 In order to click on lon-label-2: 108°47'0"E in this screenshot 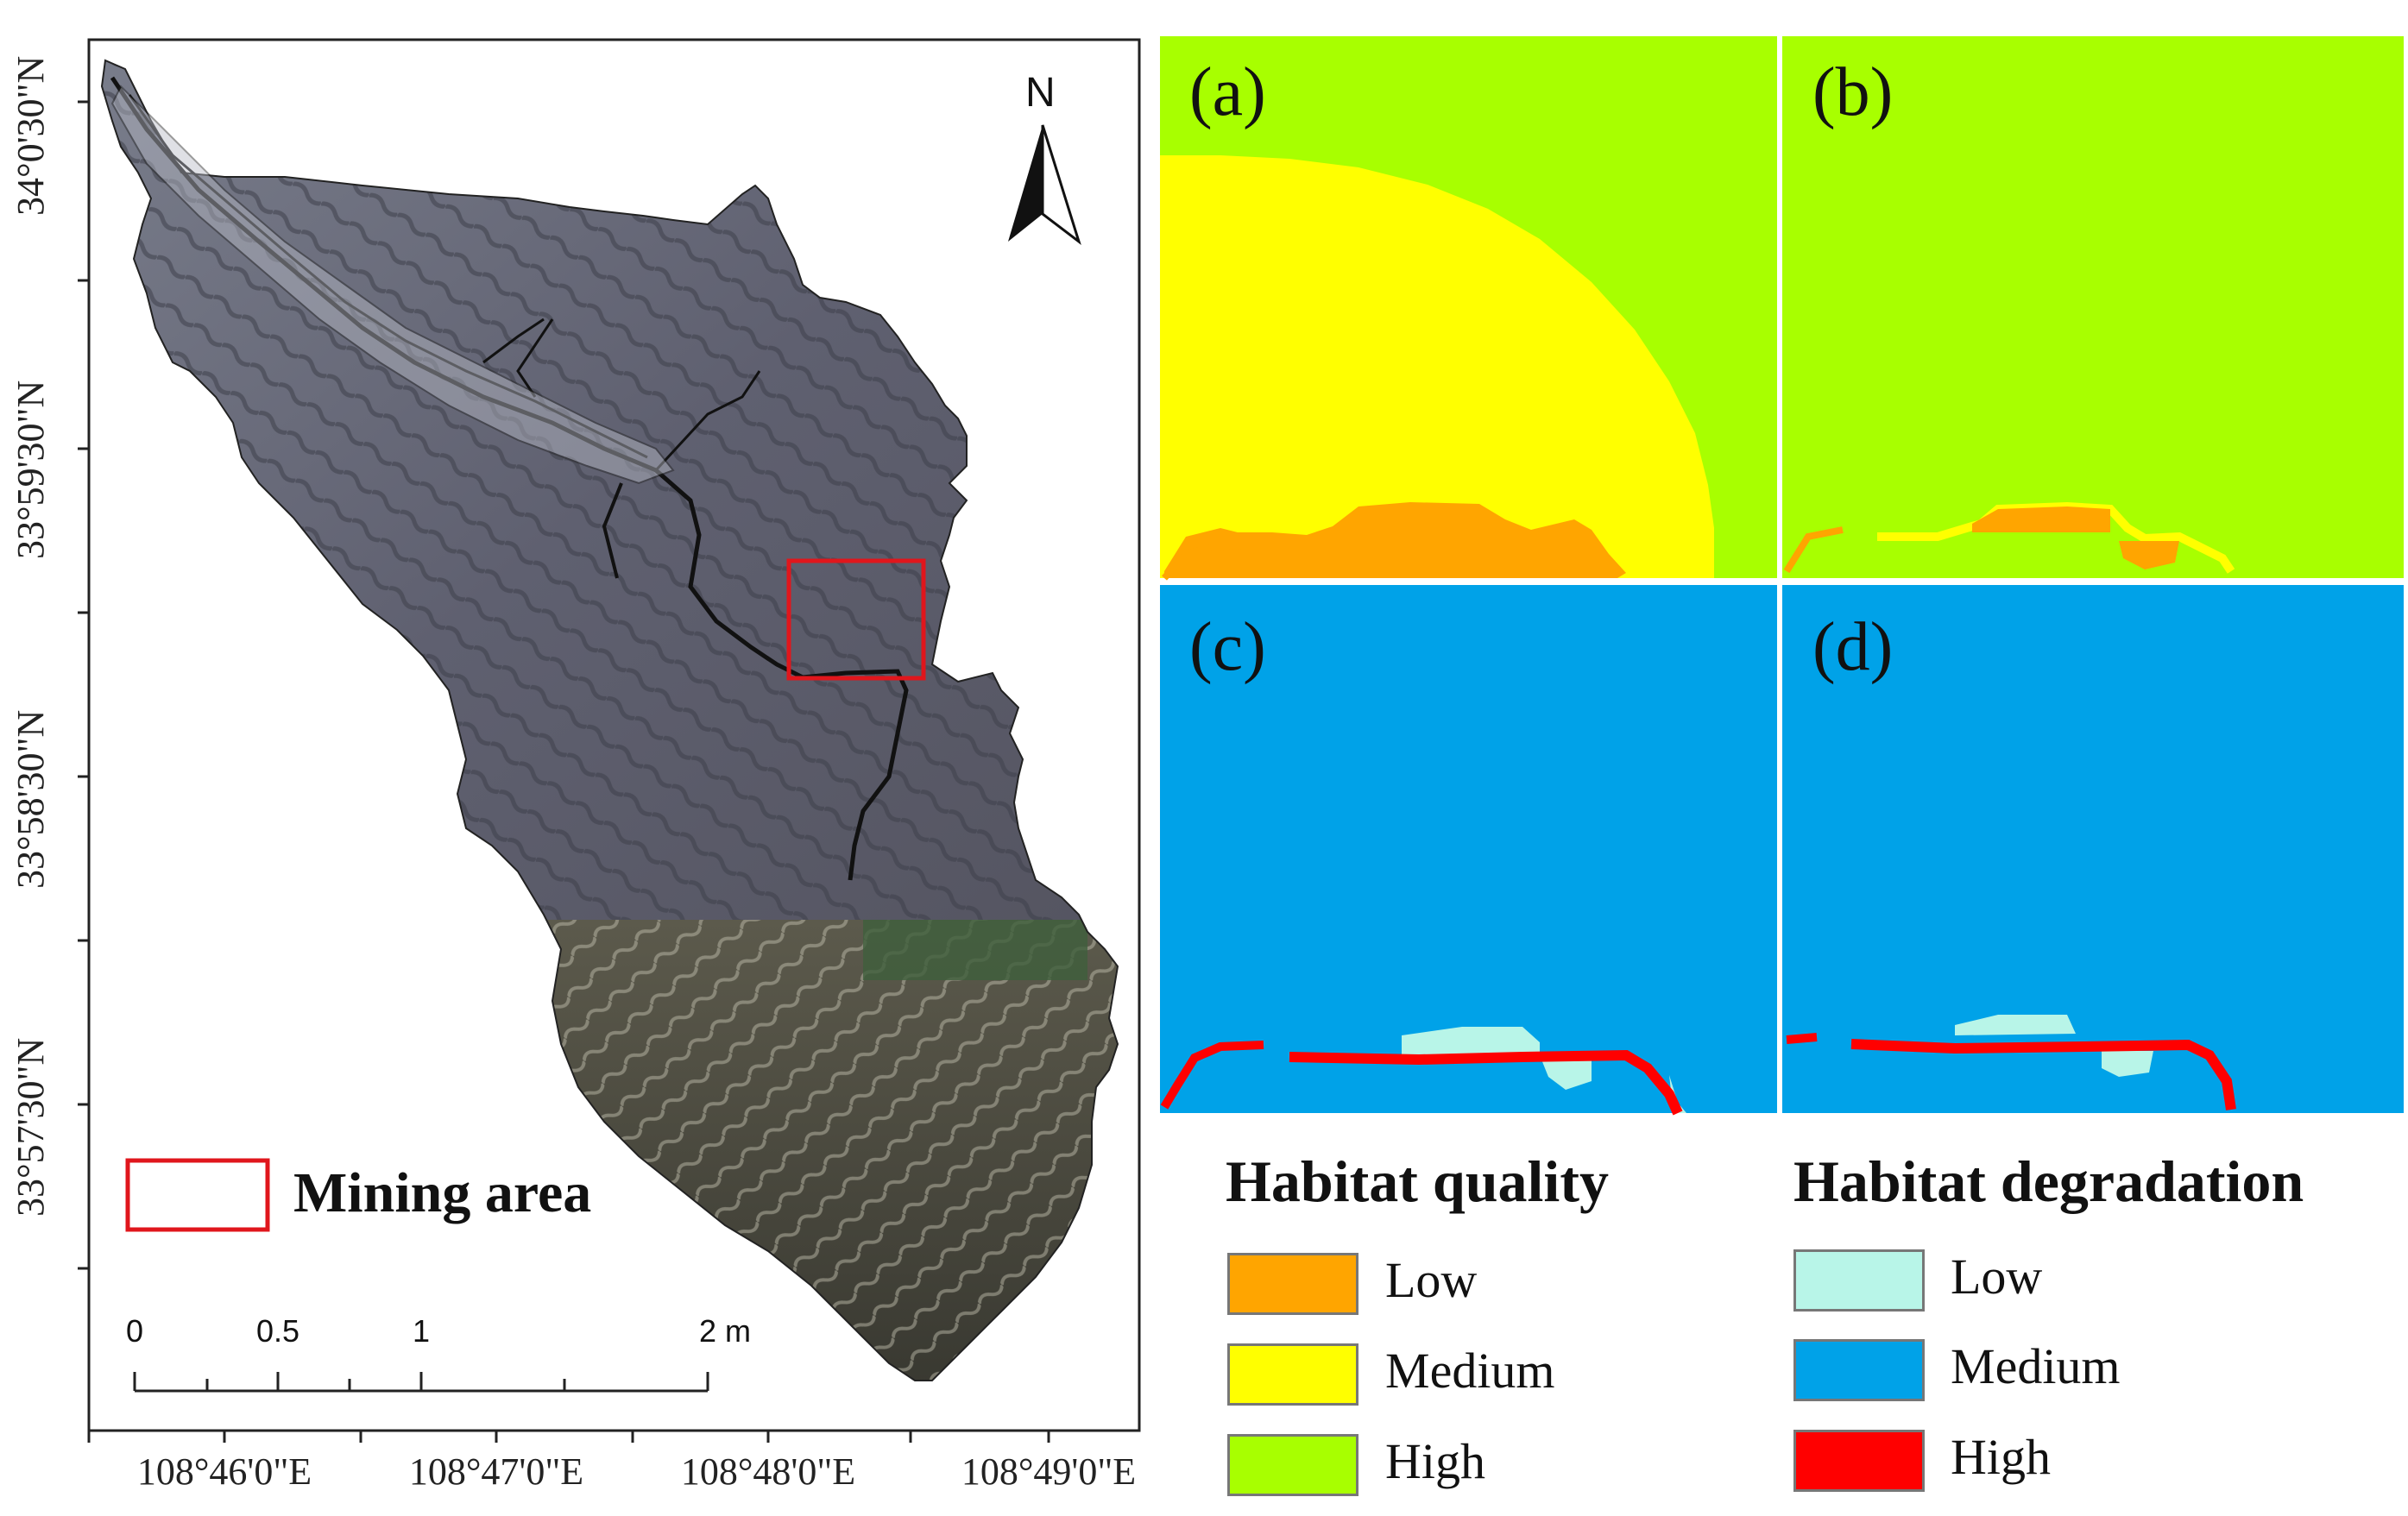, I will do `click(496, 1472)`.